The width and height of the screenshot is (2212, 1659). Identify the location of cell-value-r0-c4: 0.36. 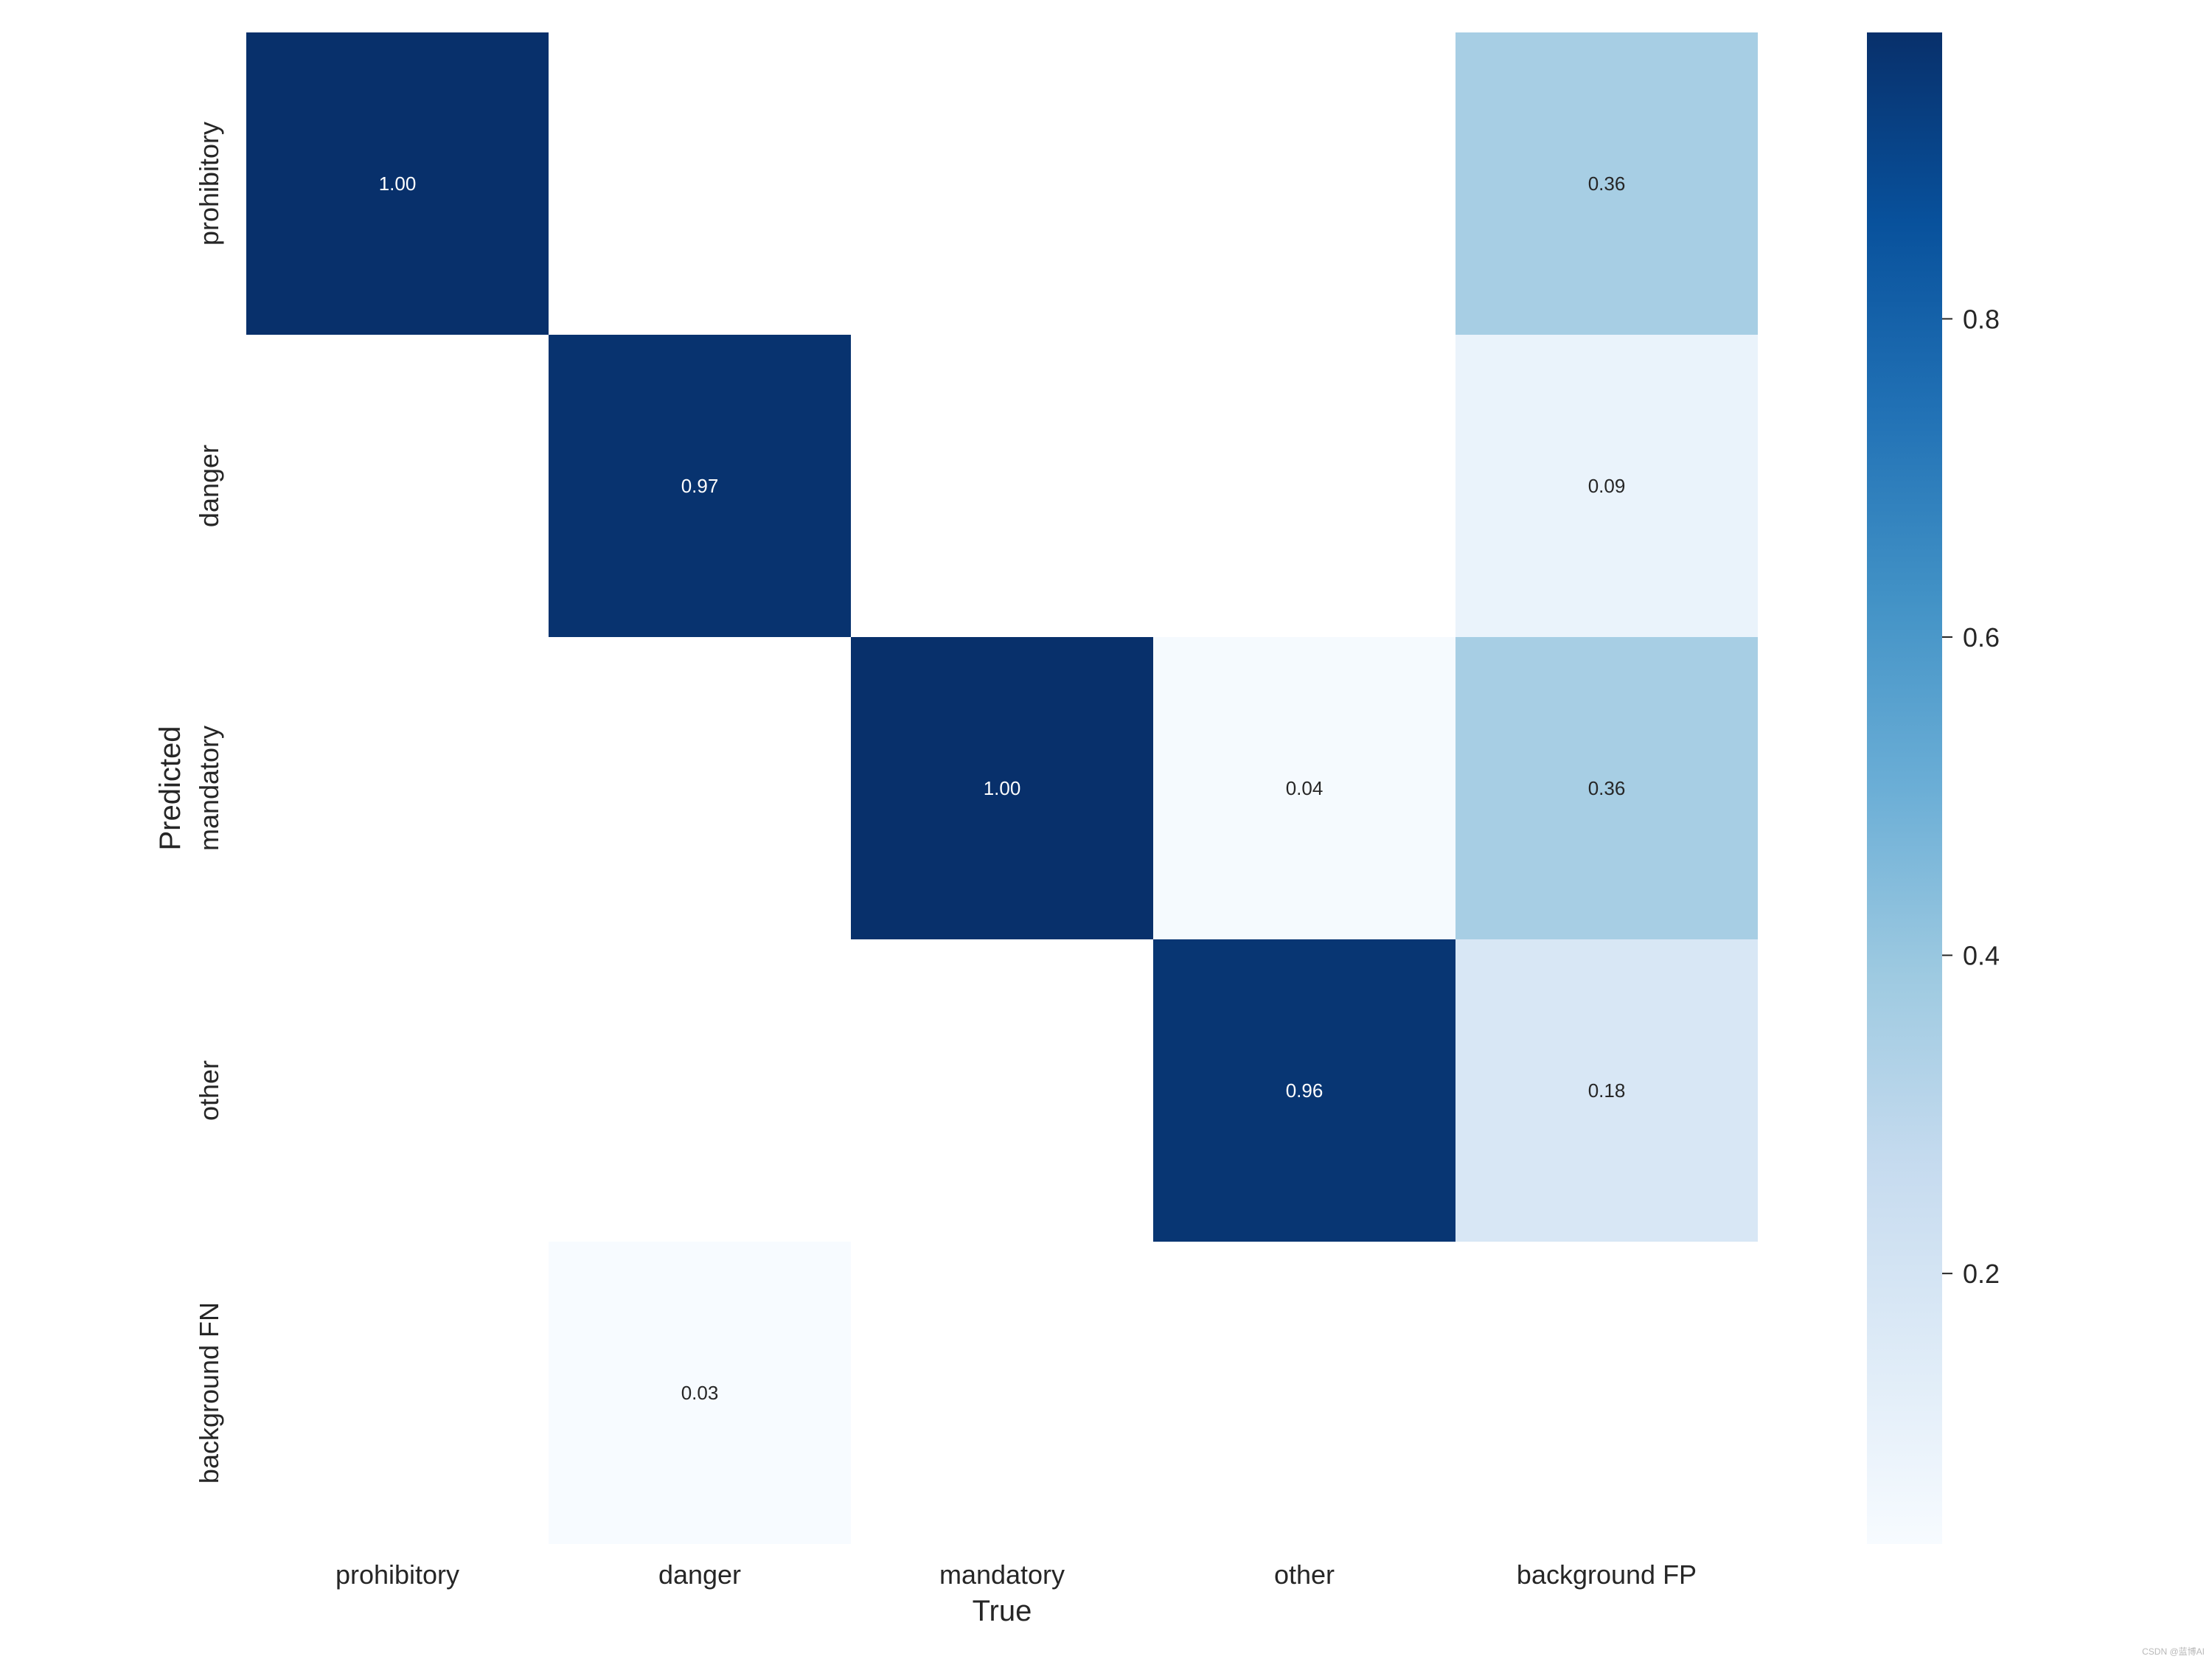
(1607, 184).